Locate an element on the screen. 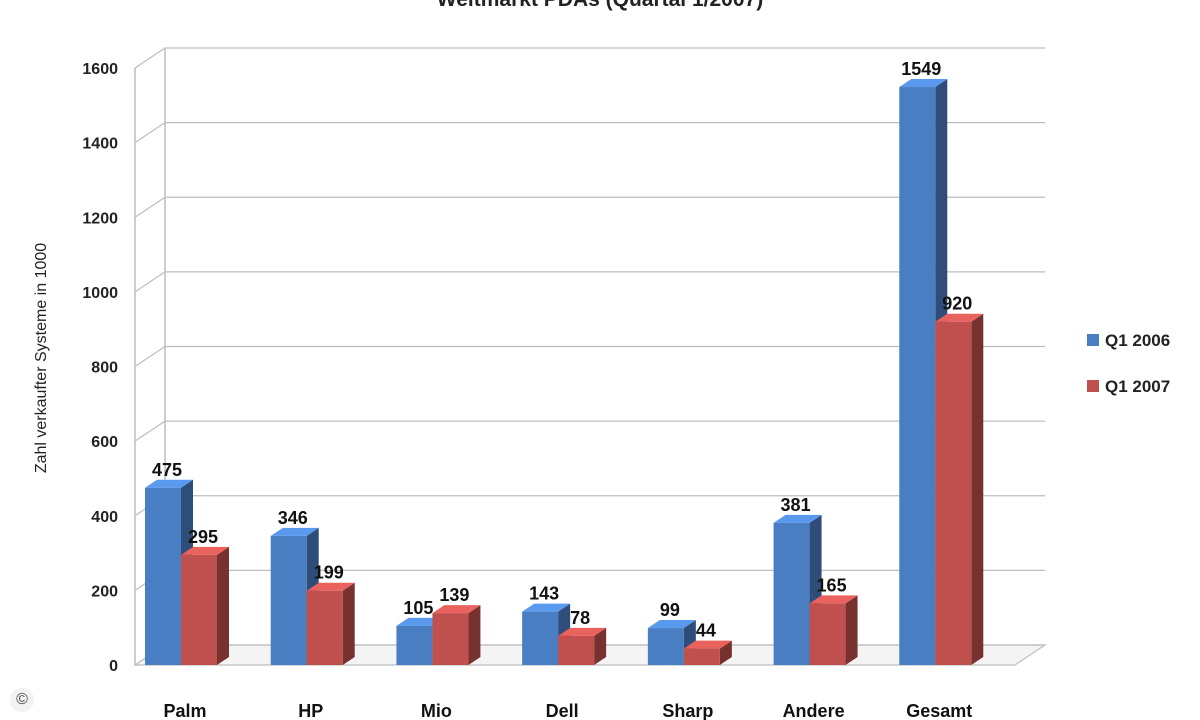 This screenshot has width=1200, height=720. data-label: 44 is located at coordinates (706, 631).